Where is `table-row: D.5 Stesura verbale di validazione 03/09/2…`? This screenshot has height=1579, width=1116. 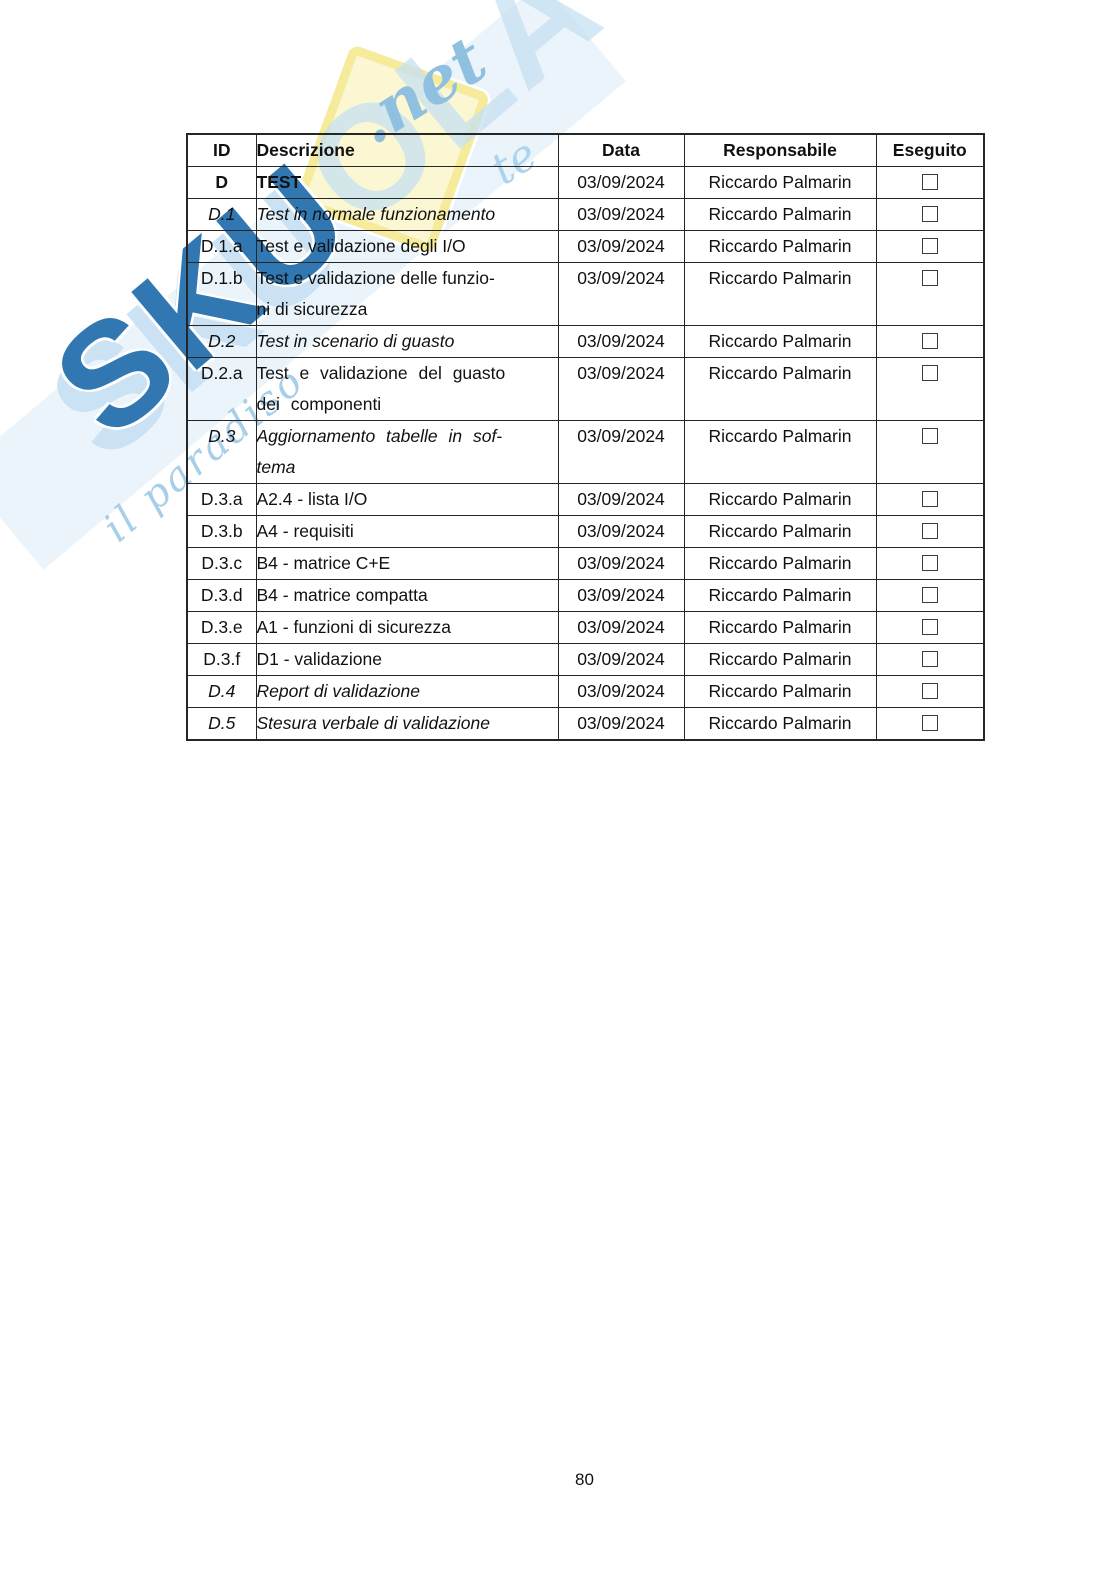
table-row: D.5 Stesura verbale di validazione 03/09/2… is located at coordinates (585, 724).